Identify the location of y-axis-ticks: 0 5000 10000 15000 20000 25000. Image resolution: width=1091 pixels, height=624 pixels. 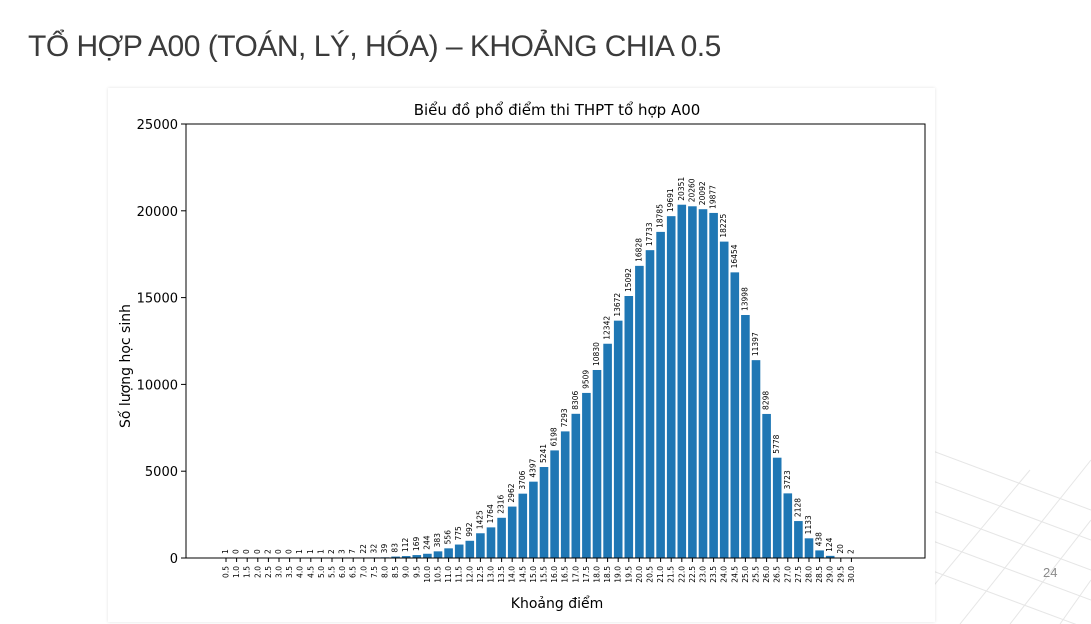
(161, 342).